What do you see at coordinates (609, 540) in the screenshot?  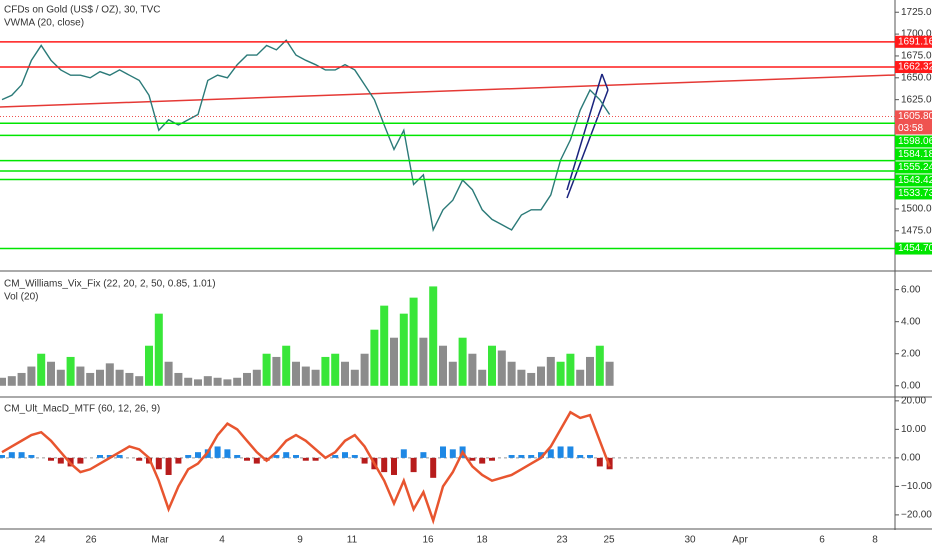 I see `x-tick-label: 25` at bounding box center [609, 540].